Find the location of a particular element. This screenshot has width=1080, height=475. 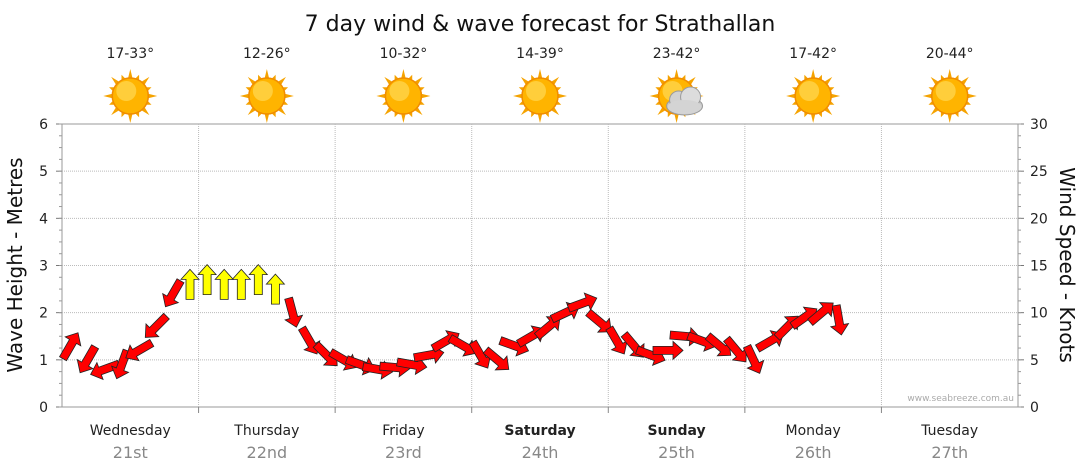

y-tick-label-left: 5 is located at coordinates (43, 172).